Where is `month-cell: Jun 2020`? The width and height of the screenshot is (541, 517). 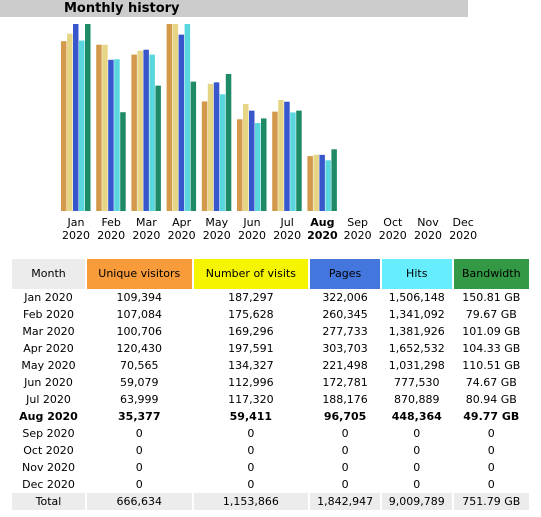
month-cell: Jun 2020 is located at coordinates (48, 382).